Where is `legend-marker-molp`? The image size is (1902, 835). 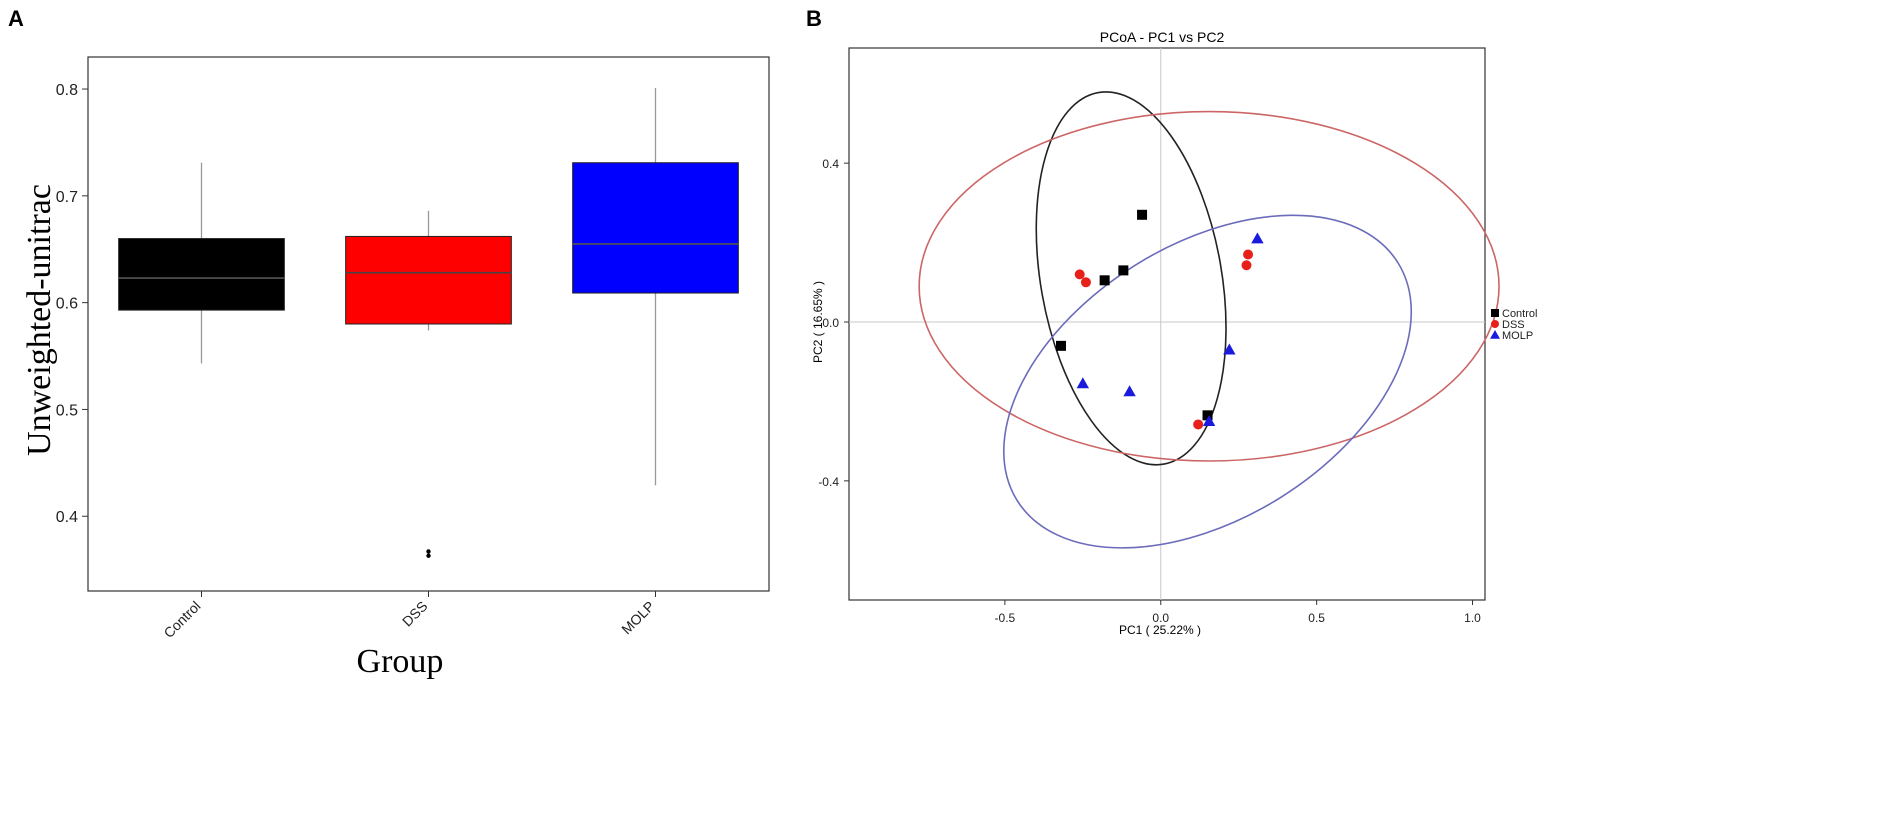 legend-marker-molp is located at coordinates (1495, 334).